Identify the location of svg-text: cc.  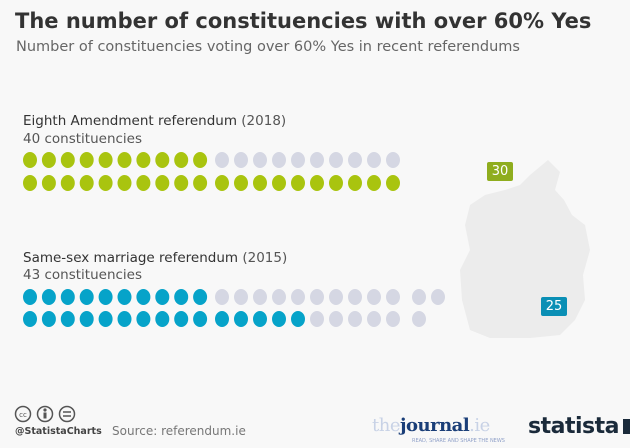
(23, 415).